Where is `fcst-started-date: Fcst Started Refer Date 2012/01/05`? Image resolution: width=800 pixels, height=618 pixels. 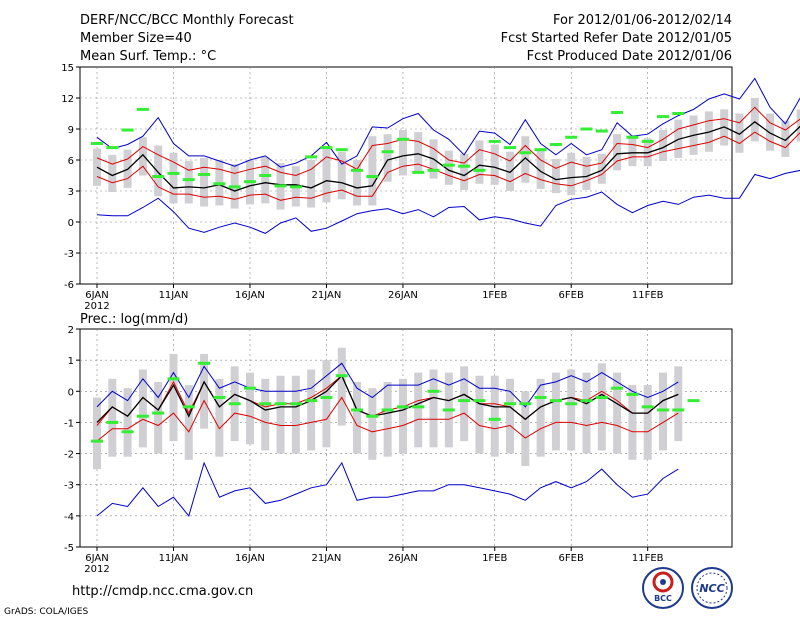 fcst-started-date: Fcst Started Refer Date 2012/01/05 is located at coordinates (616, 38).